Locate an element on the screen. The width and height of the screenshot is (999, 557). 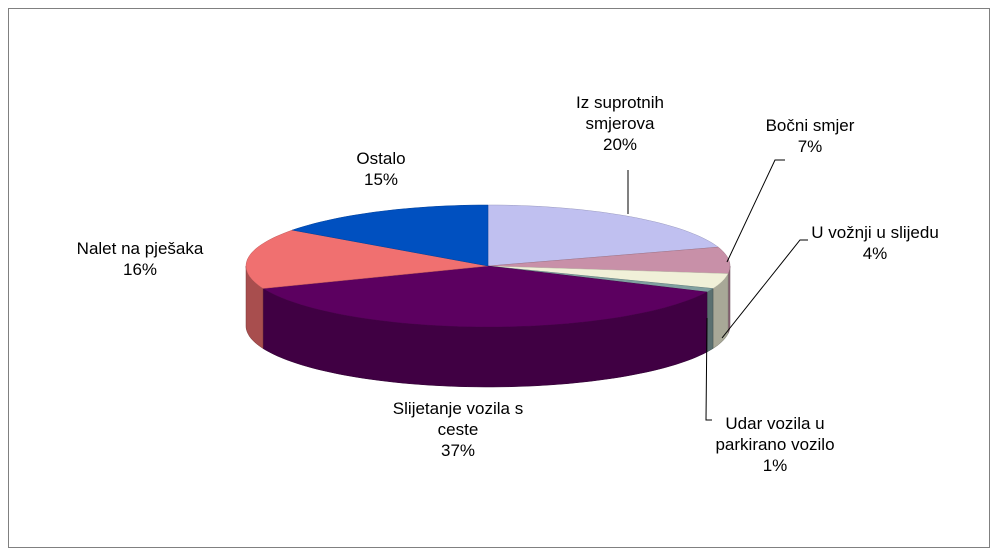
category-label: Slijetanje vozila s ceste is located at coordinates (458, 419).